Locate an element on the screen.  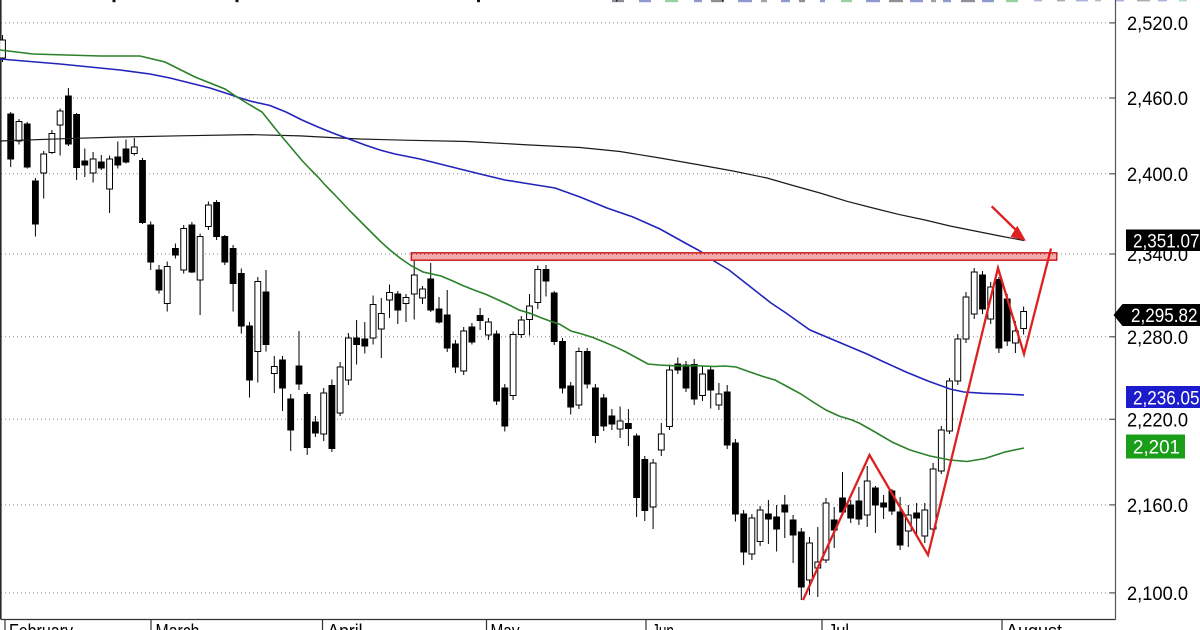
svg-text: May is located at coordinates (505, 625).